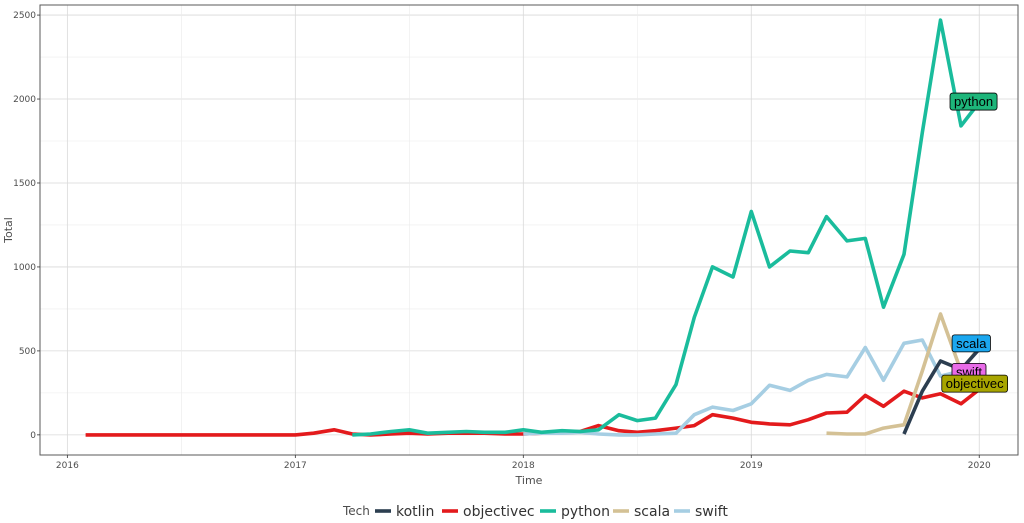  I want to click on x-axis-ticks: 2016 2017 2018 2019 2020, so click(523, 463).